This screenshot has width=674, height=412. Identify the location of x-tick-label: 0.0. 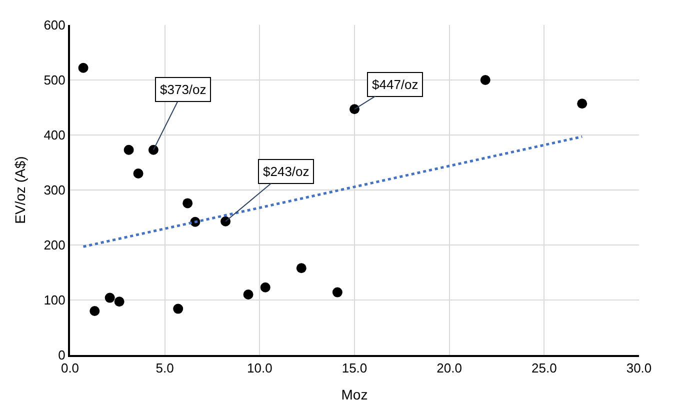
(70, 368).